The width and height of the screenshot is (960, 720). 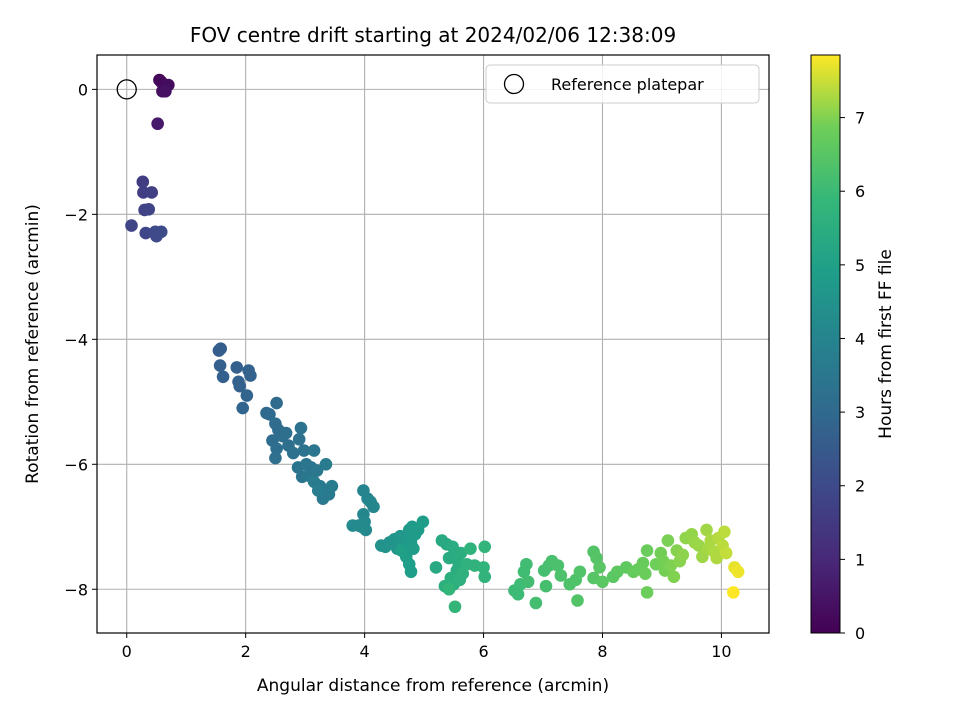 I want to click on colorbar-tick-label: 3, so click(x=860, y=412).